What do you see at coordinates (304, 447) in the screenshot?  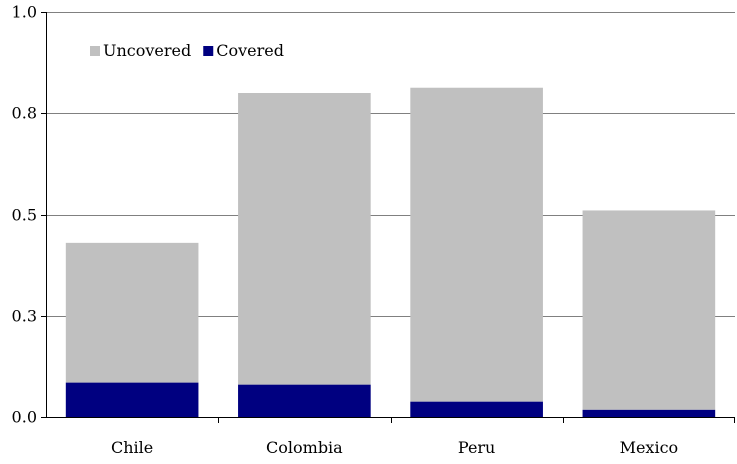 I see `x-category-label: Colombia` at bounding box center [304, 447].